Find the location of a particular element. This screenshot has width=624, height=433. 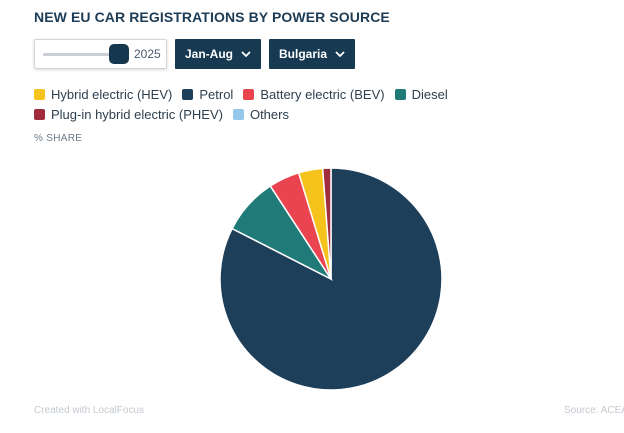

legend-label: Plug-in hybrid electric (PHEV) is located at coordinates (137, 114).